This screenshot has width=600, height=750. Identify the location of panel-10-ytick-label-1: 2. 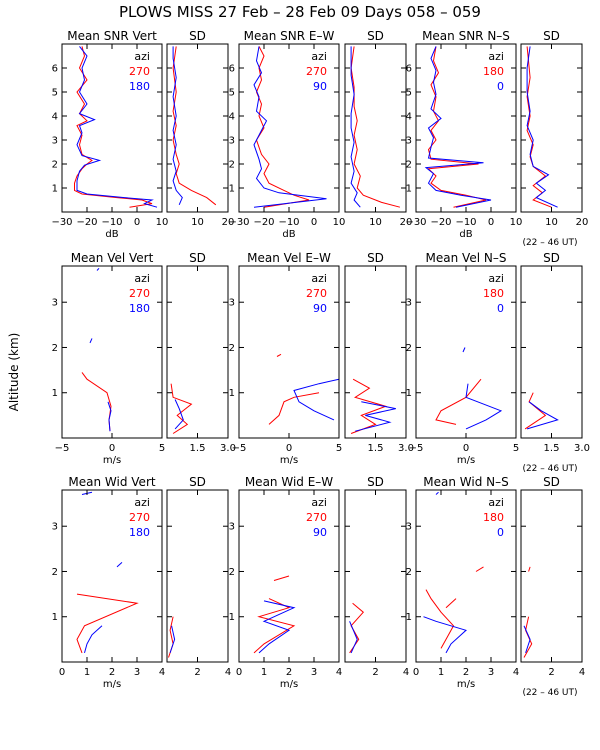
(409, 348).